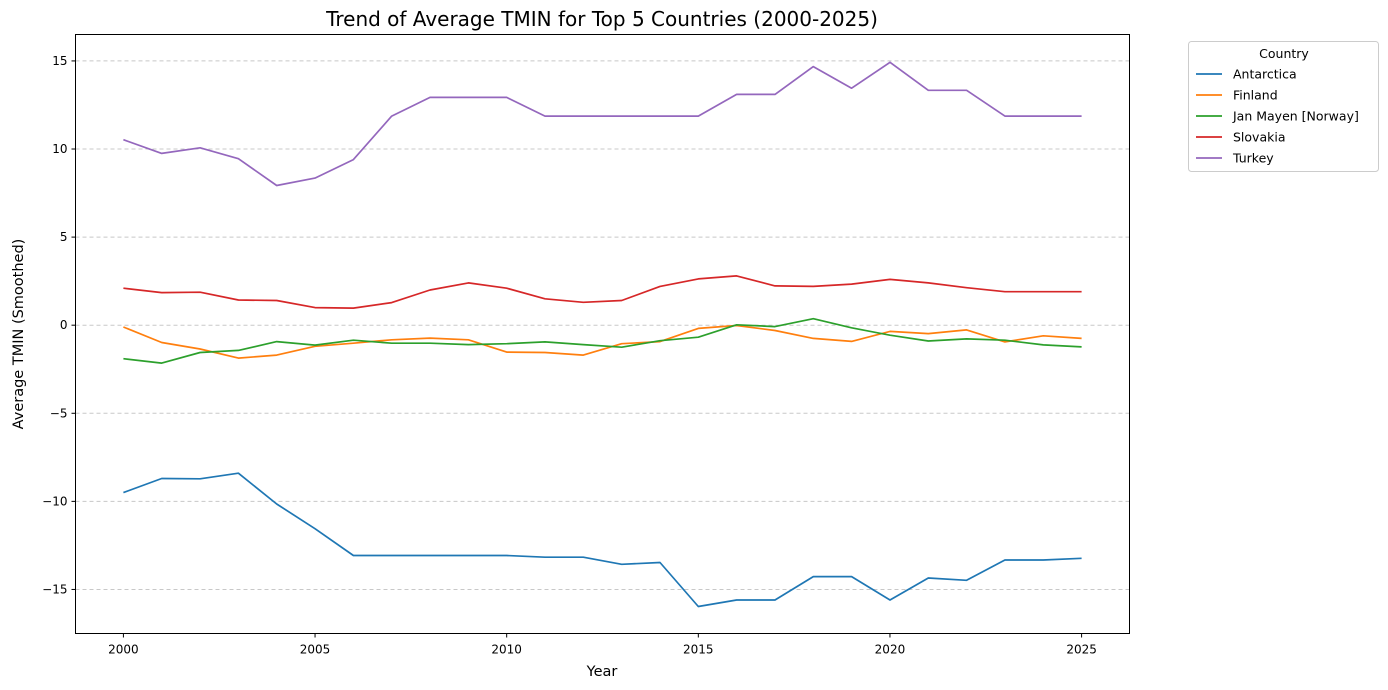 The height and width of the screenshot is (690, 1388). What do you see at coordinates (506, 650) in the screenshot?
I see `x-tick-label: 2010` at bounding box center [506, 650].